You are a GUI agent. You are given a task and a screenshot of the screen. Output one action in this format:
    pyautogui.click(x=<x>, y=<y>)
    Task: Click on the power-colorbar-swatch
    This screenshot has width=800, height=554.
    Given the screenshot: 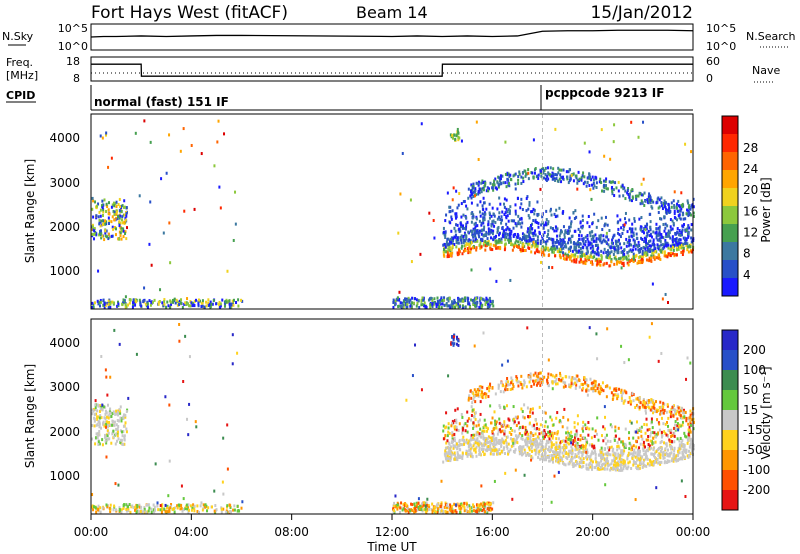 What is the action you would take?
    pyautogui.click(x=730, y=143)
    